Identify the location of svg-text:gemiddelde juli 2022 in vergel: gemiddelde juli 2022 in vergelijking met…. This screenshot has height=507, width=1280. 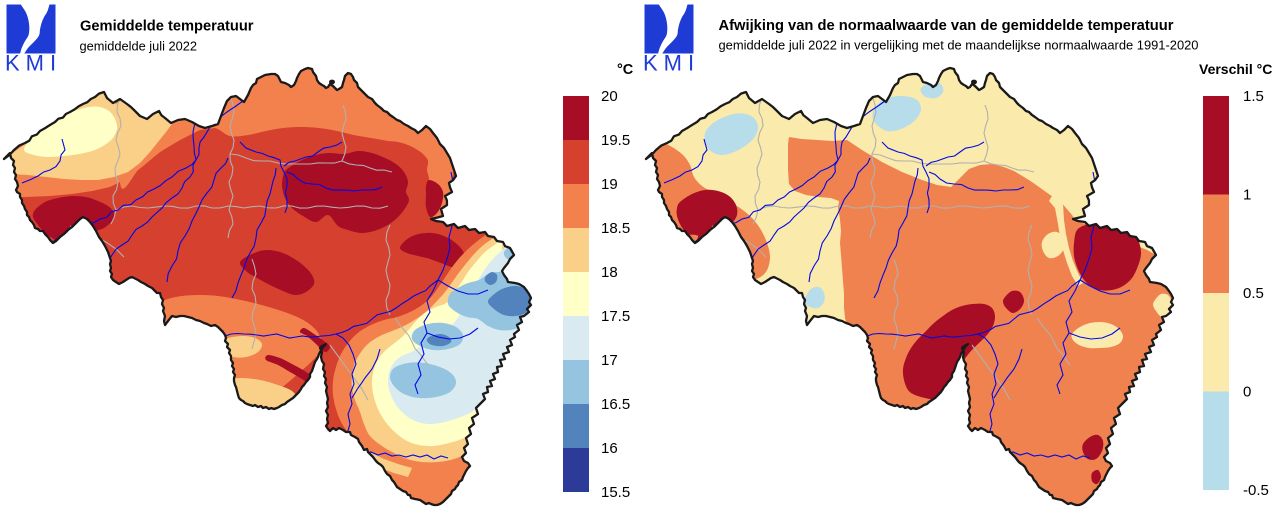
(959, 45).